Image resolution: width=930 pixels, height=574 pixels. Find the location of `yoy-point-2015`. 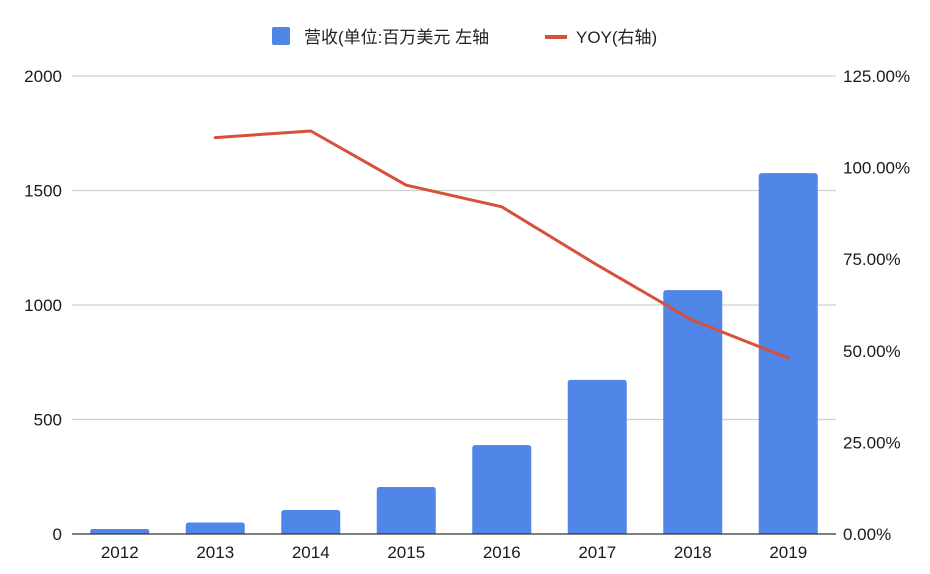

yoy-point-2015 is located at coordinates (406, 185).